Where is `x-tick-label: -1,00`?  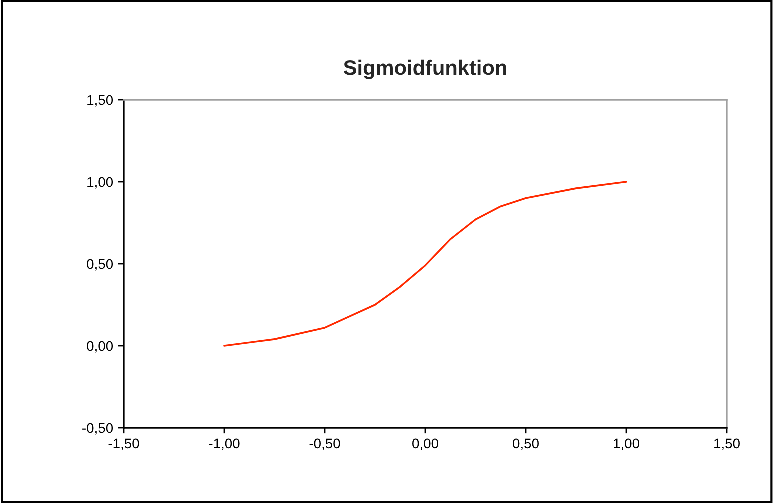 x-tick-label: -1,00 is located at coordinates (224, 444).